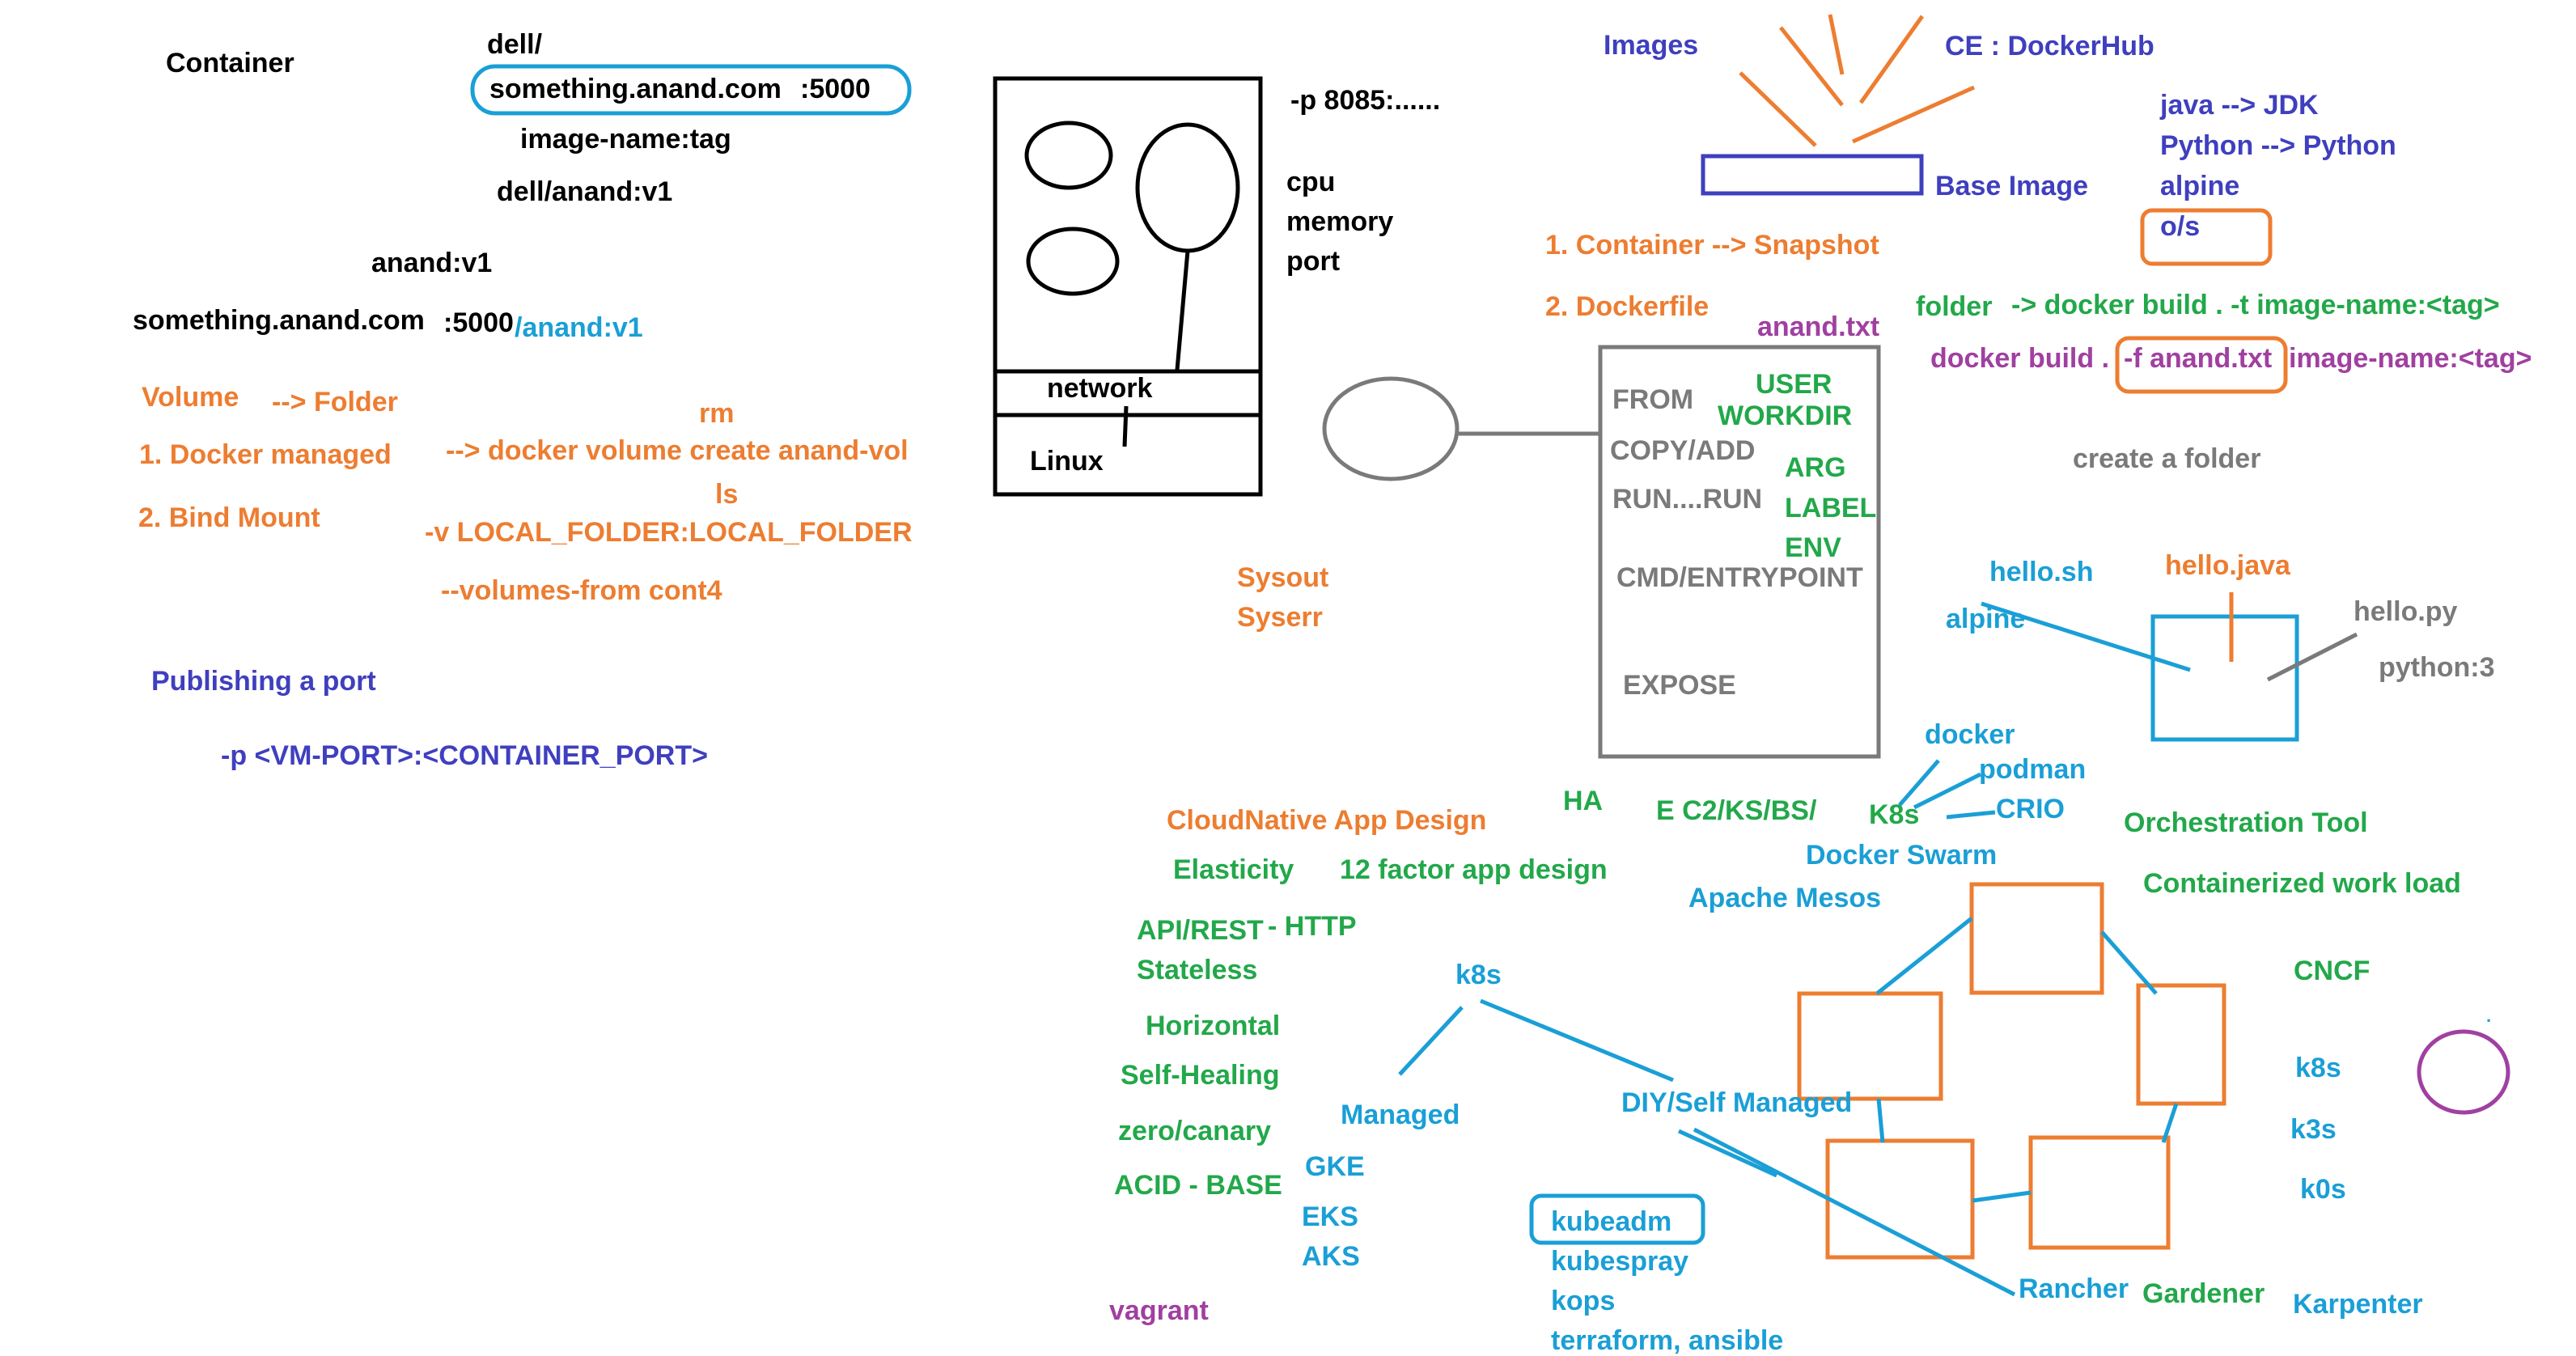 This screenshot has width=2576, height=1356. What do you see at coordinates (1707, 1147) in the screenshot?
I see `k8s-tree-lines` at bounding box center [1707, 1147].